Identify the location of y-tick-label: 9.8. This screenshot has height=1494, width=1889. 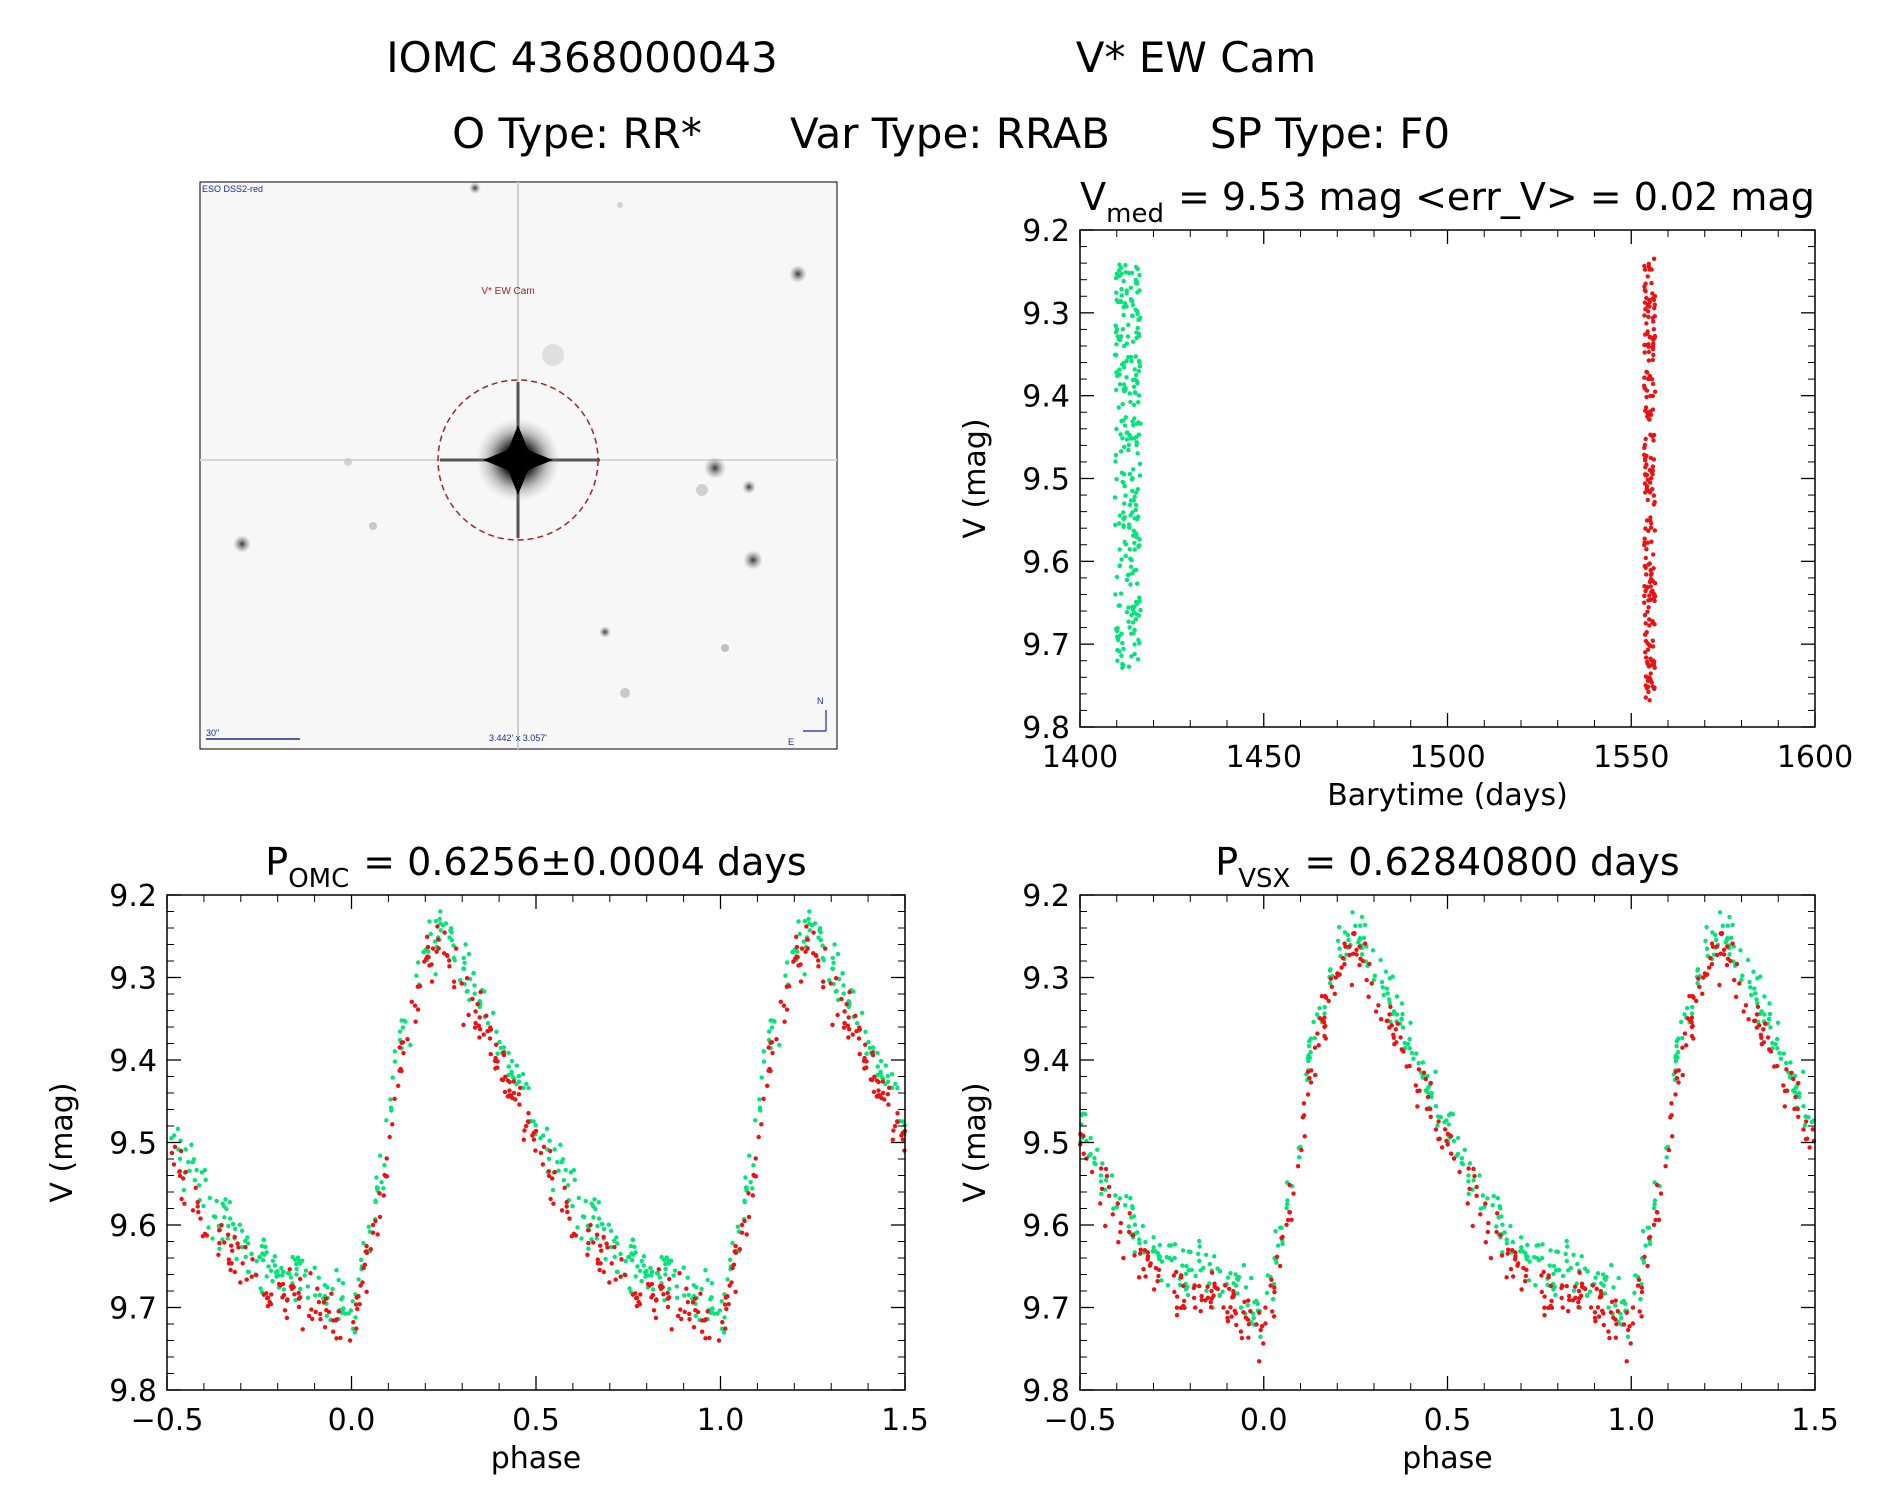
(1046, 728).